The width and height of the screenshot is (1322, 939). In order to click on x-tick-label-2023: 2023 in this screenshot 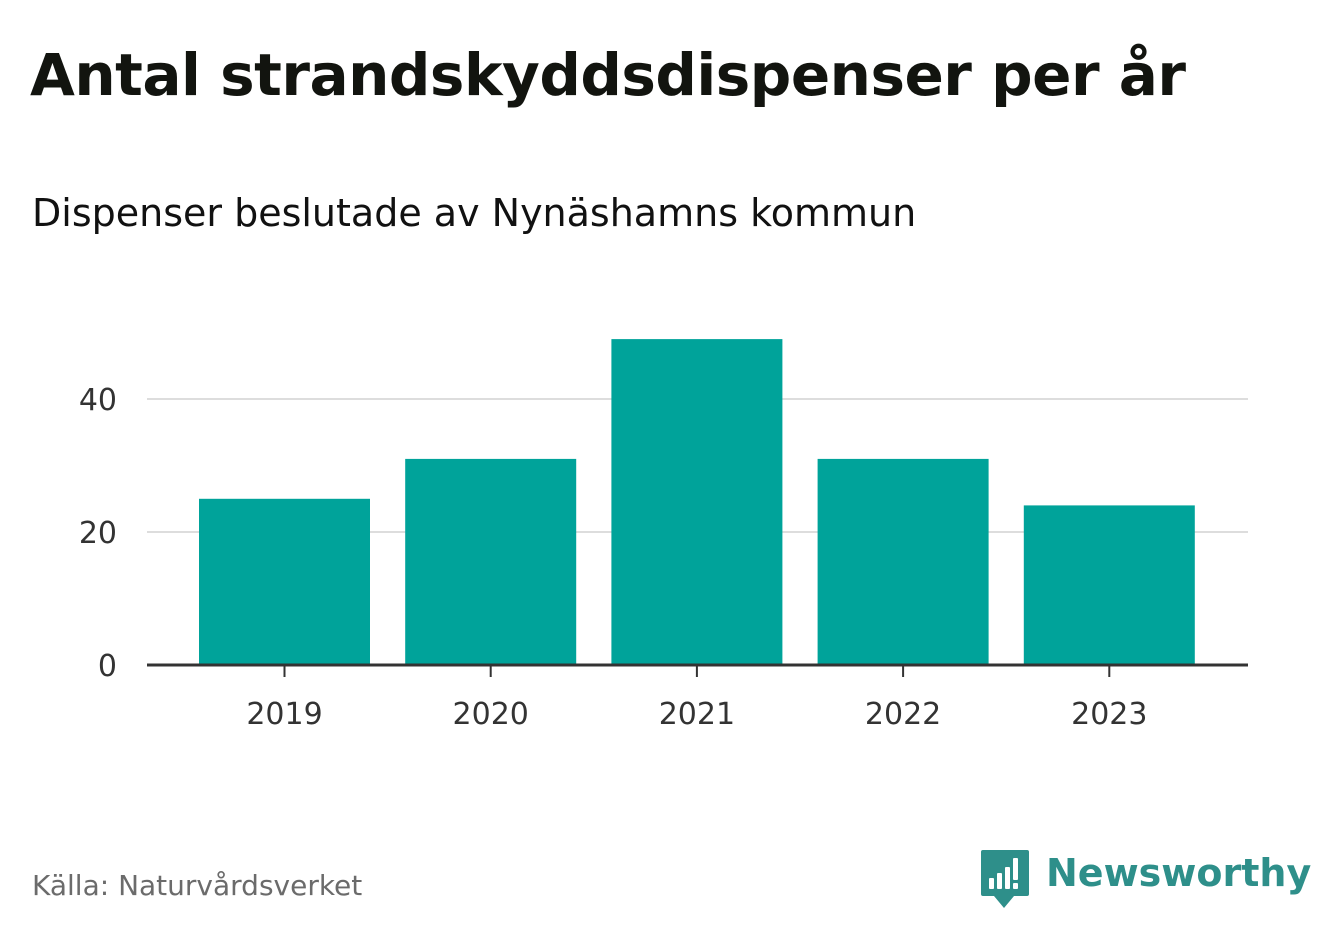, I will do `click(1109, 714)`.